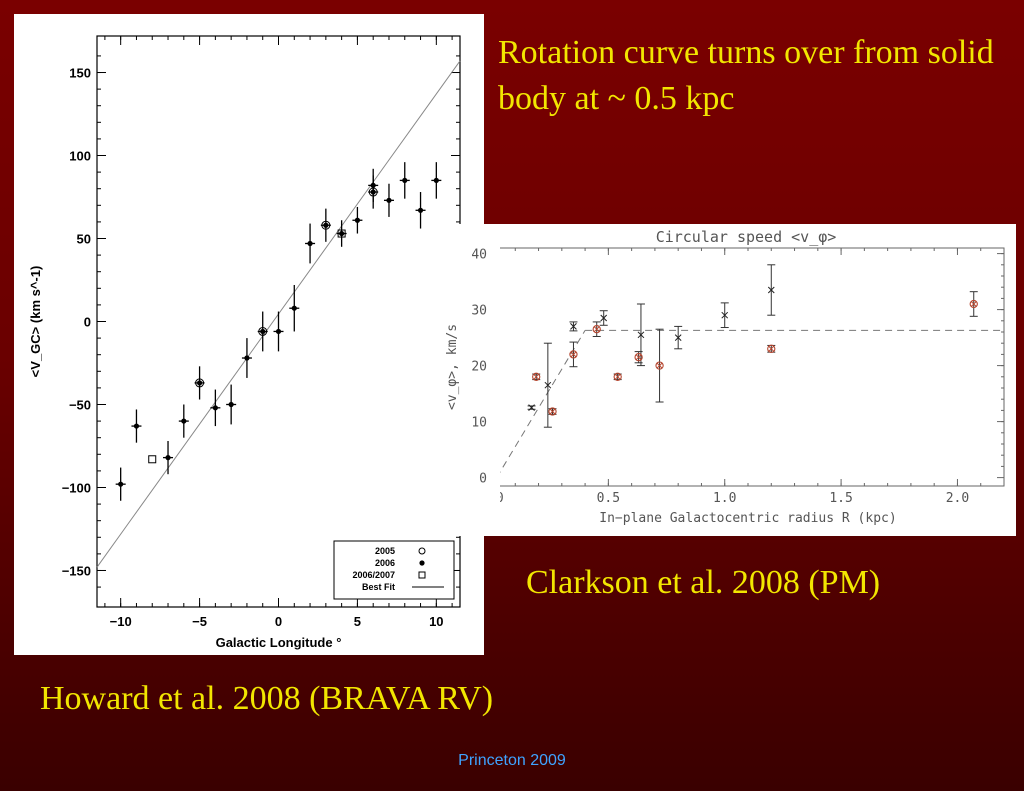 Image resolution: width=1024 pixels, height=791 pixels. I want to click on x-axis-label: Galactic Longitude °, so click(279, 642).